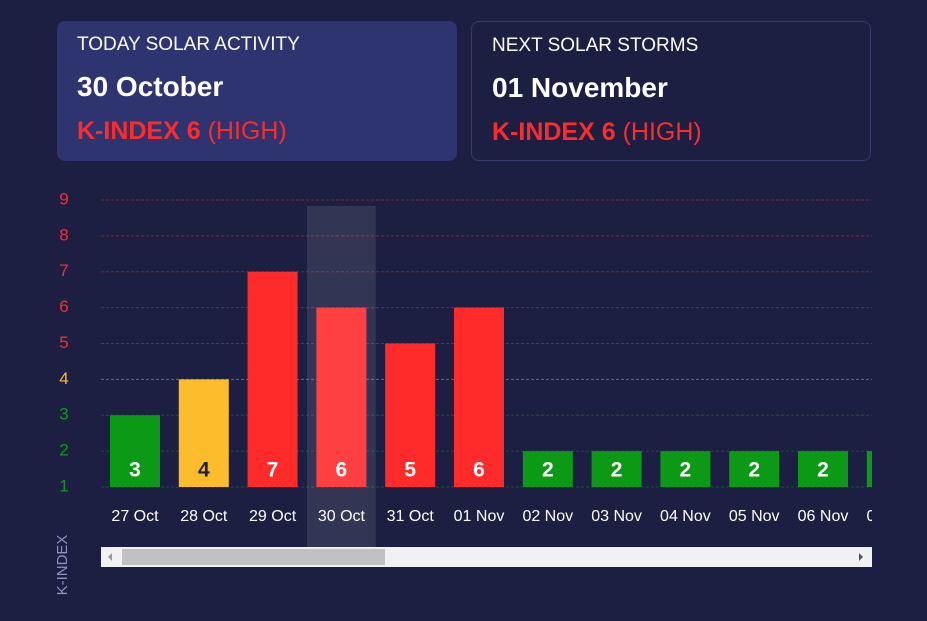 This screenshot has height=621, width=927. What do you see at coordinates (150, 86) in the screenshot?
I see `card-date: 30 October` at bounding box center [150, 86].